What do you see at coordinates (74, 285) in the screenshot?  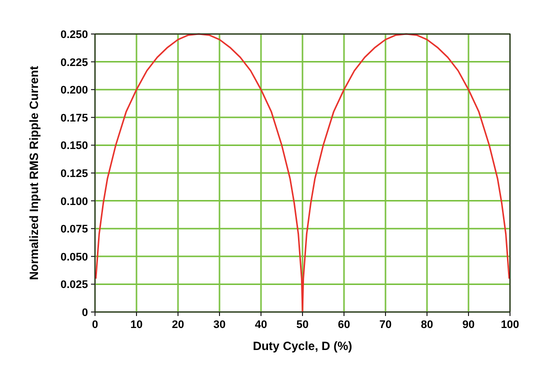 I see `y-tick-label: 0.025` at bounding box center [74, 285].